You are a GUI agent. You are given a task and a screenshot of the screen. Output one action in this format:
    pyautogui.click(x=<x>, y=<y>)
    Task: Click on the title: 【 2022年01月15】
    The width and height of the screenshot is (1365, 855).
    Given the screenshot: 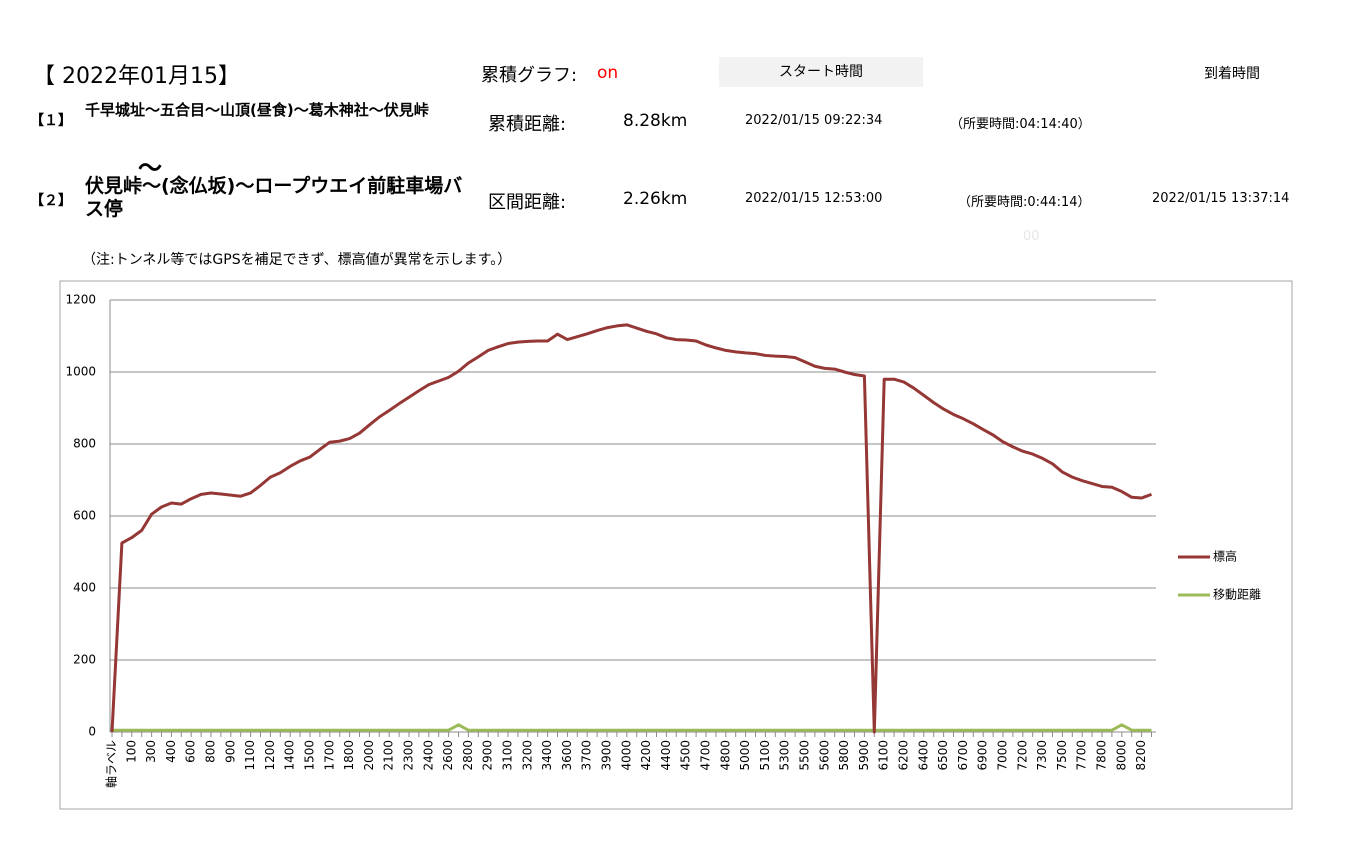 What is the action you would take?
    pyautogui.click(x=136, y=76)
    